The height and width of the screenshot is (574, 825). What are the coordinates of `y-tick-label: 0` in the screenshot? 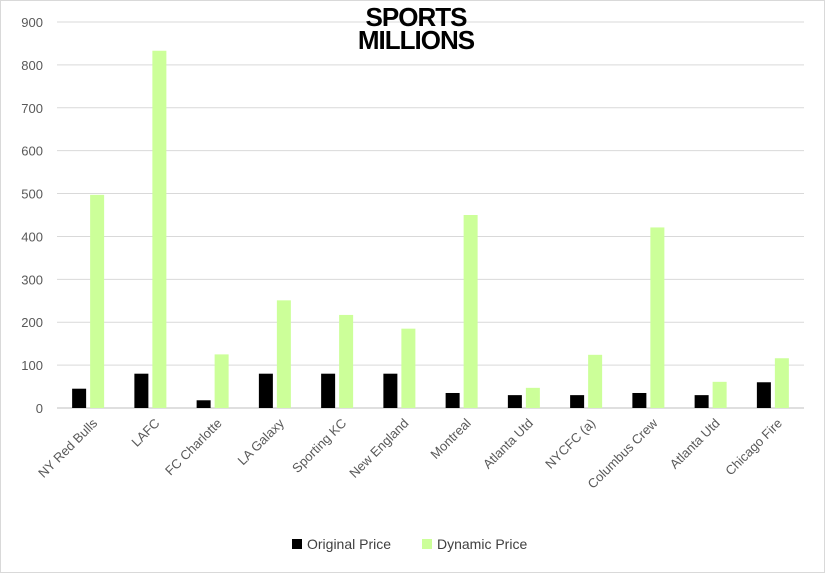 It's located at (39, 408).